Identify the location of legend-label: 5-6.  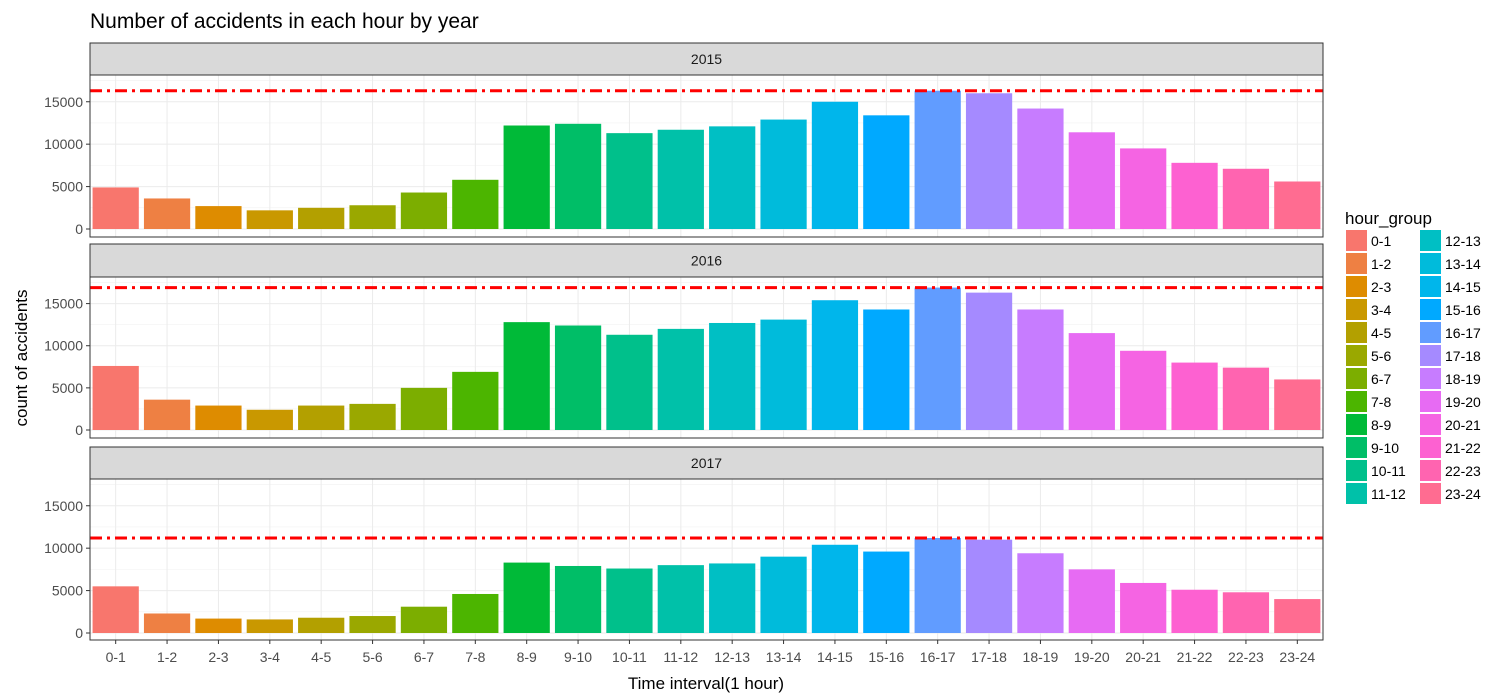
(1381, 356).